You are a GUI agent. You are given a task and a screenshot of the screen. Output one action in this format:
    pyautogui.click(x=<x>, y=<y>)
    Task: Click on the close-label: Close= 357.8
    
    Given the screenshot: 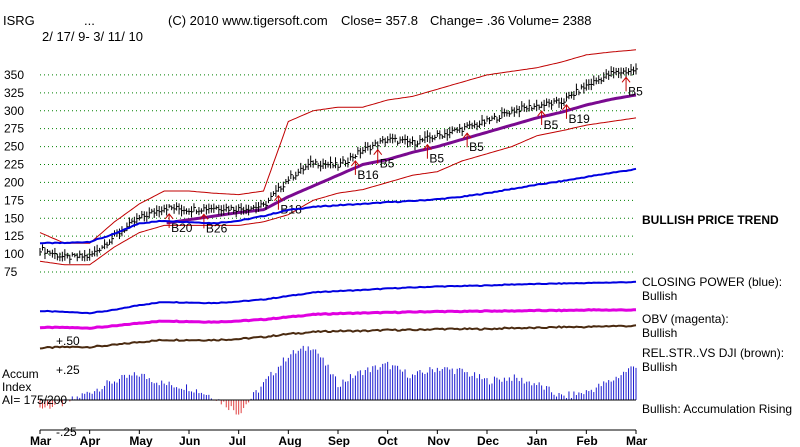 What is the action you would take?
    pyautogui.click(x=379, y=20)
    